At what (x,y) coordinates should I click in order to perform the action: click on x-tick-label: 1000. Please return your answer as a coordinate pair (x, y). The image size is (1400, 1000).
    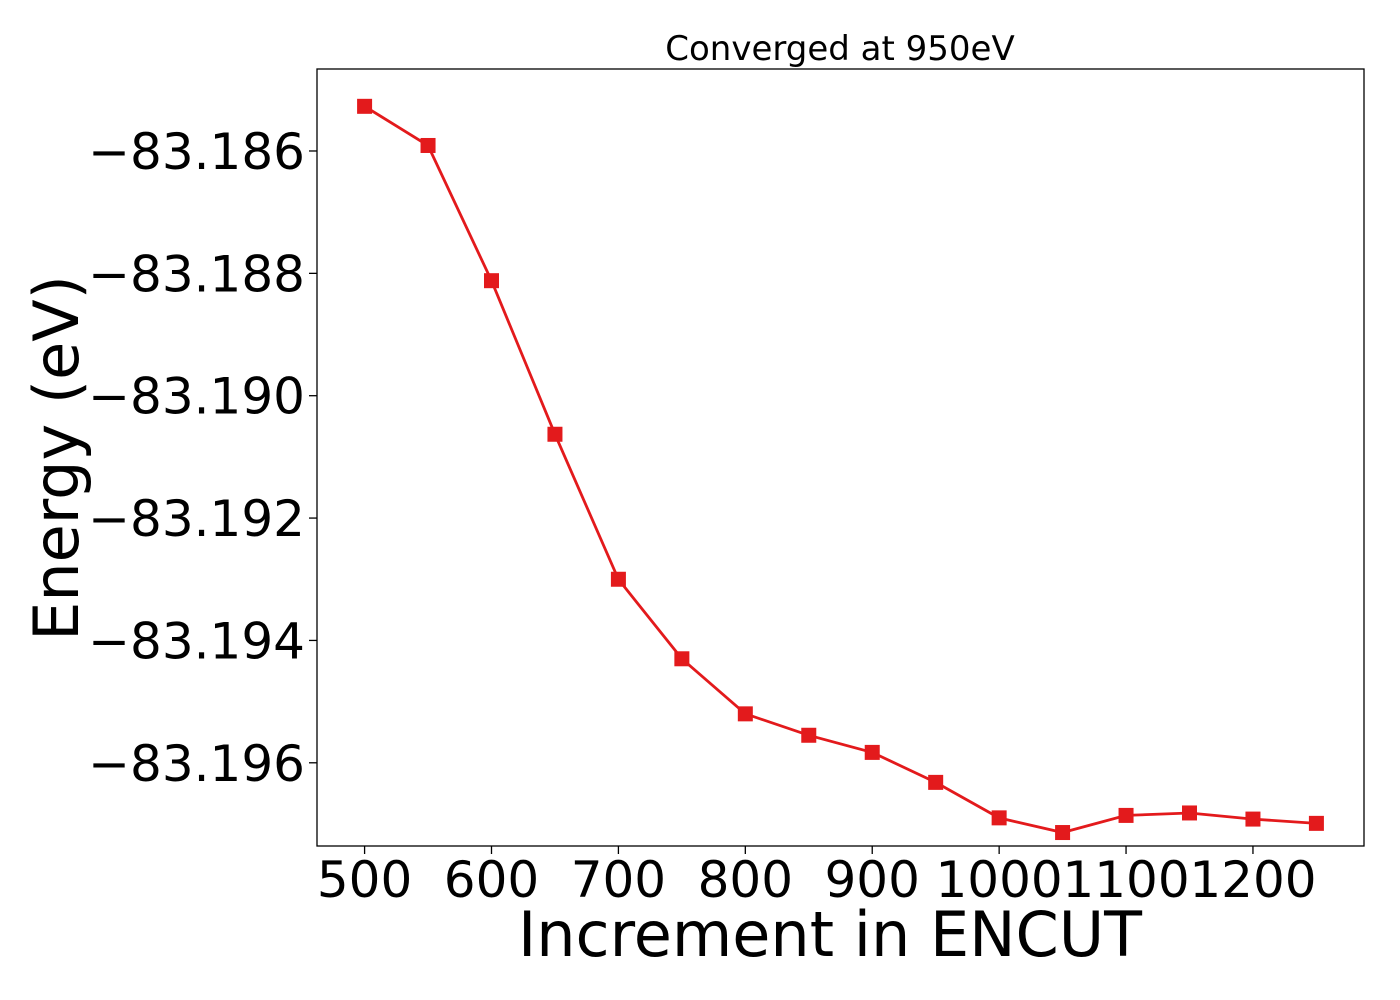
    Looking at the image, I should click on (999, 880).